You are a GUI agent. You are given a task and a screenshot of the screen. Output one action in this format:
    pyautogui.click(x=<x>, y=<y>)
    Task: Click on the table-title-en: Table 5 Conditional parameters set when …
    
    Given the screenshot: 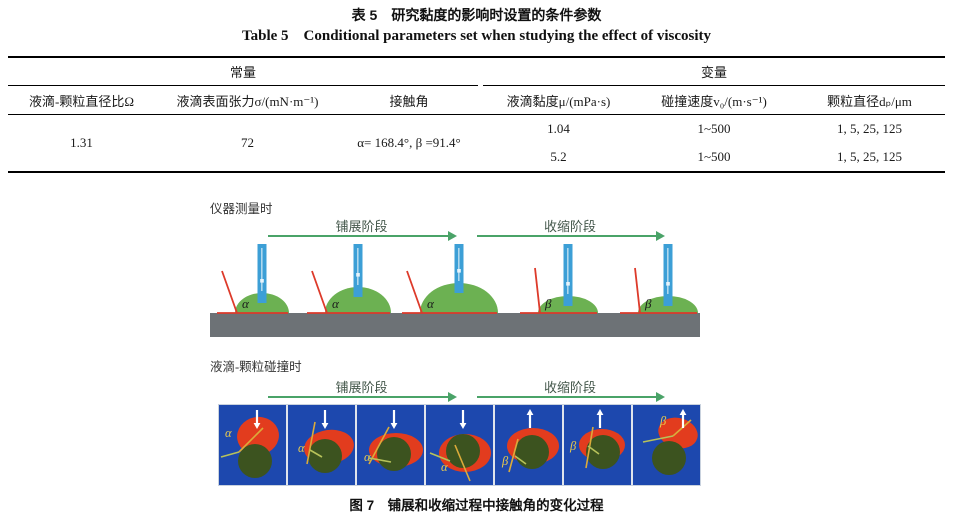 What is the action you would take?
    pyautogui.click(x=476, y=36)
    